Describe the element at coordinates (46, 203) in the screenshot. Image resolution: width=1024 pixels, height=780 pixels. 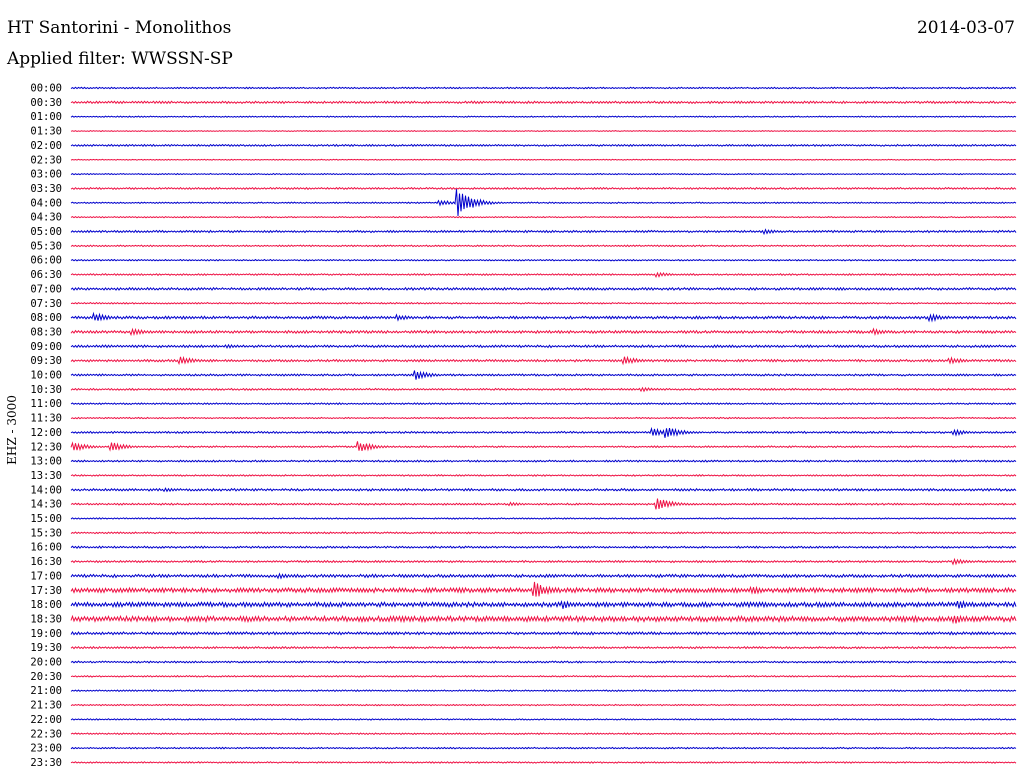
I see `row-time-label: 04:00` at that location.